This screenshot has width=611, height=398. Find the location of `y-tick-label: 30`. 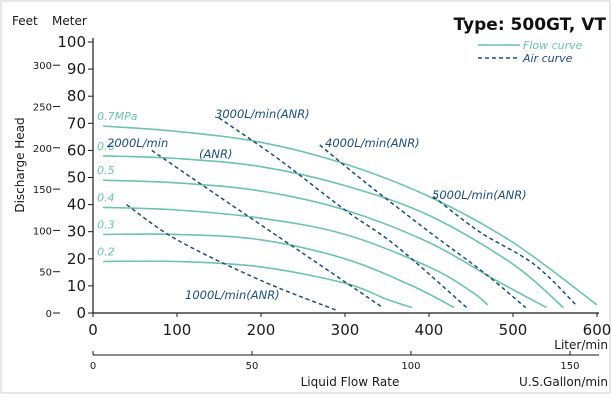

y-tick-label: 30 is located at coordinates (76, 232).